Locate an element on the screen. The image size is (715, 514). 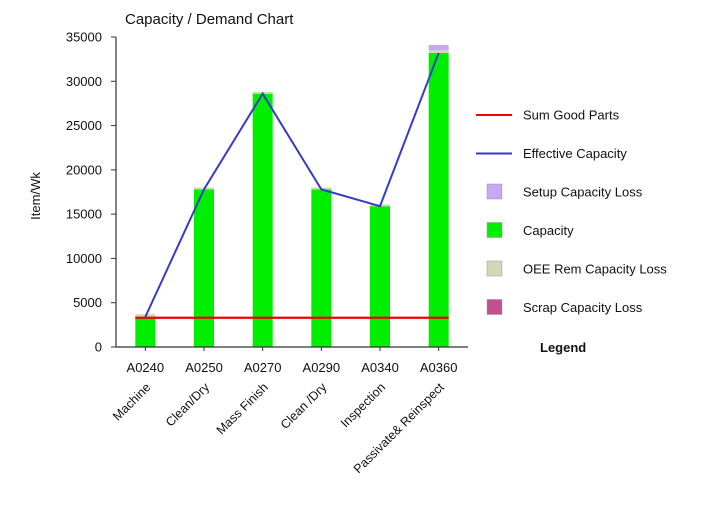
legend-label-setup-capacity-loss: Setup Capacity Loss is located at coordinates (583, 192).